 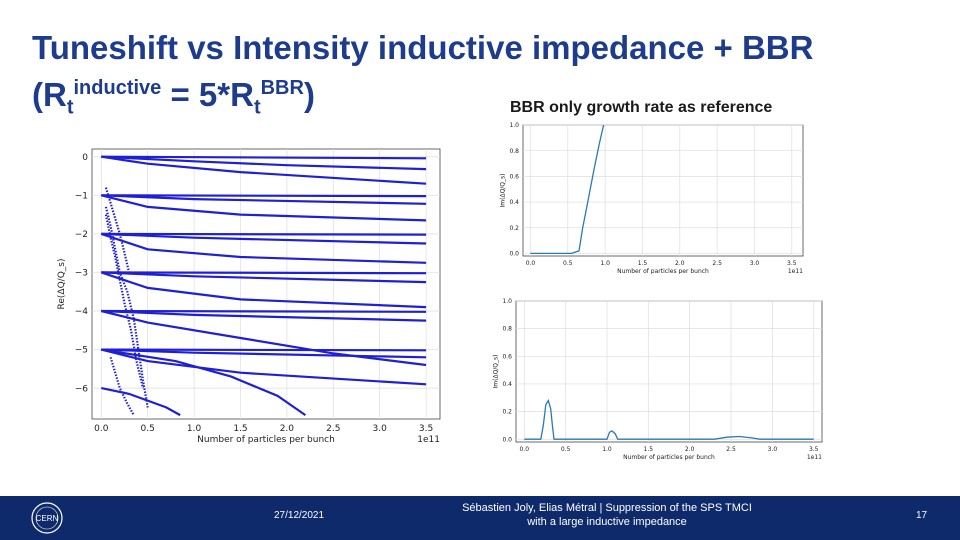 What do you see at coordinates (922, 515) in the screenshot?
I see `page-number: 17` at bounding box center [922, 515].